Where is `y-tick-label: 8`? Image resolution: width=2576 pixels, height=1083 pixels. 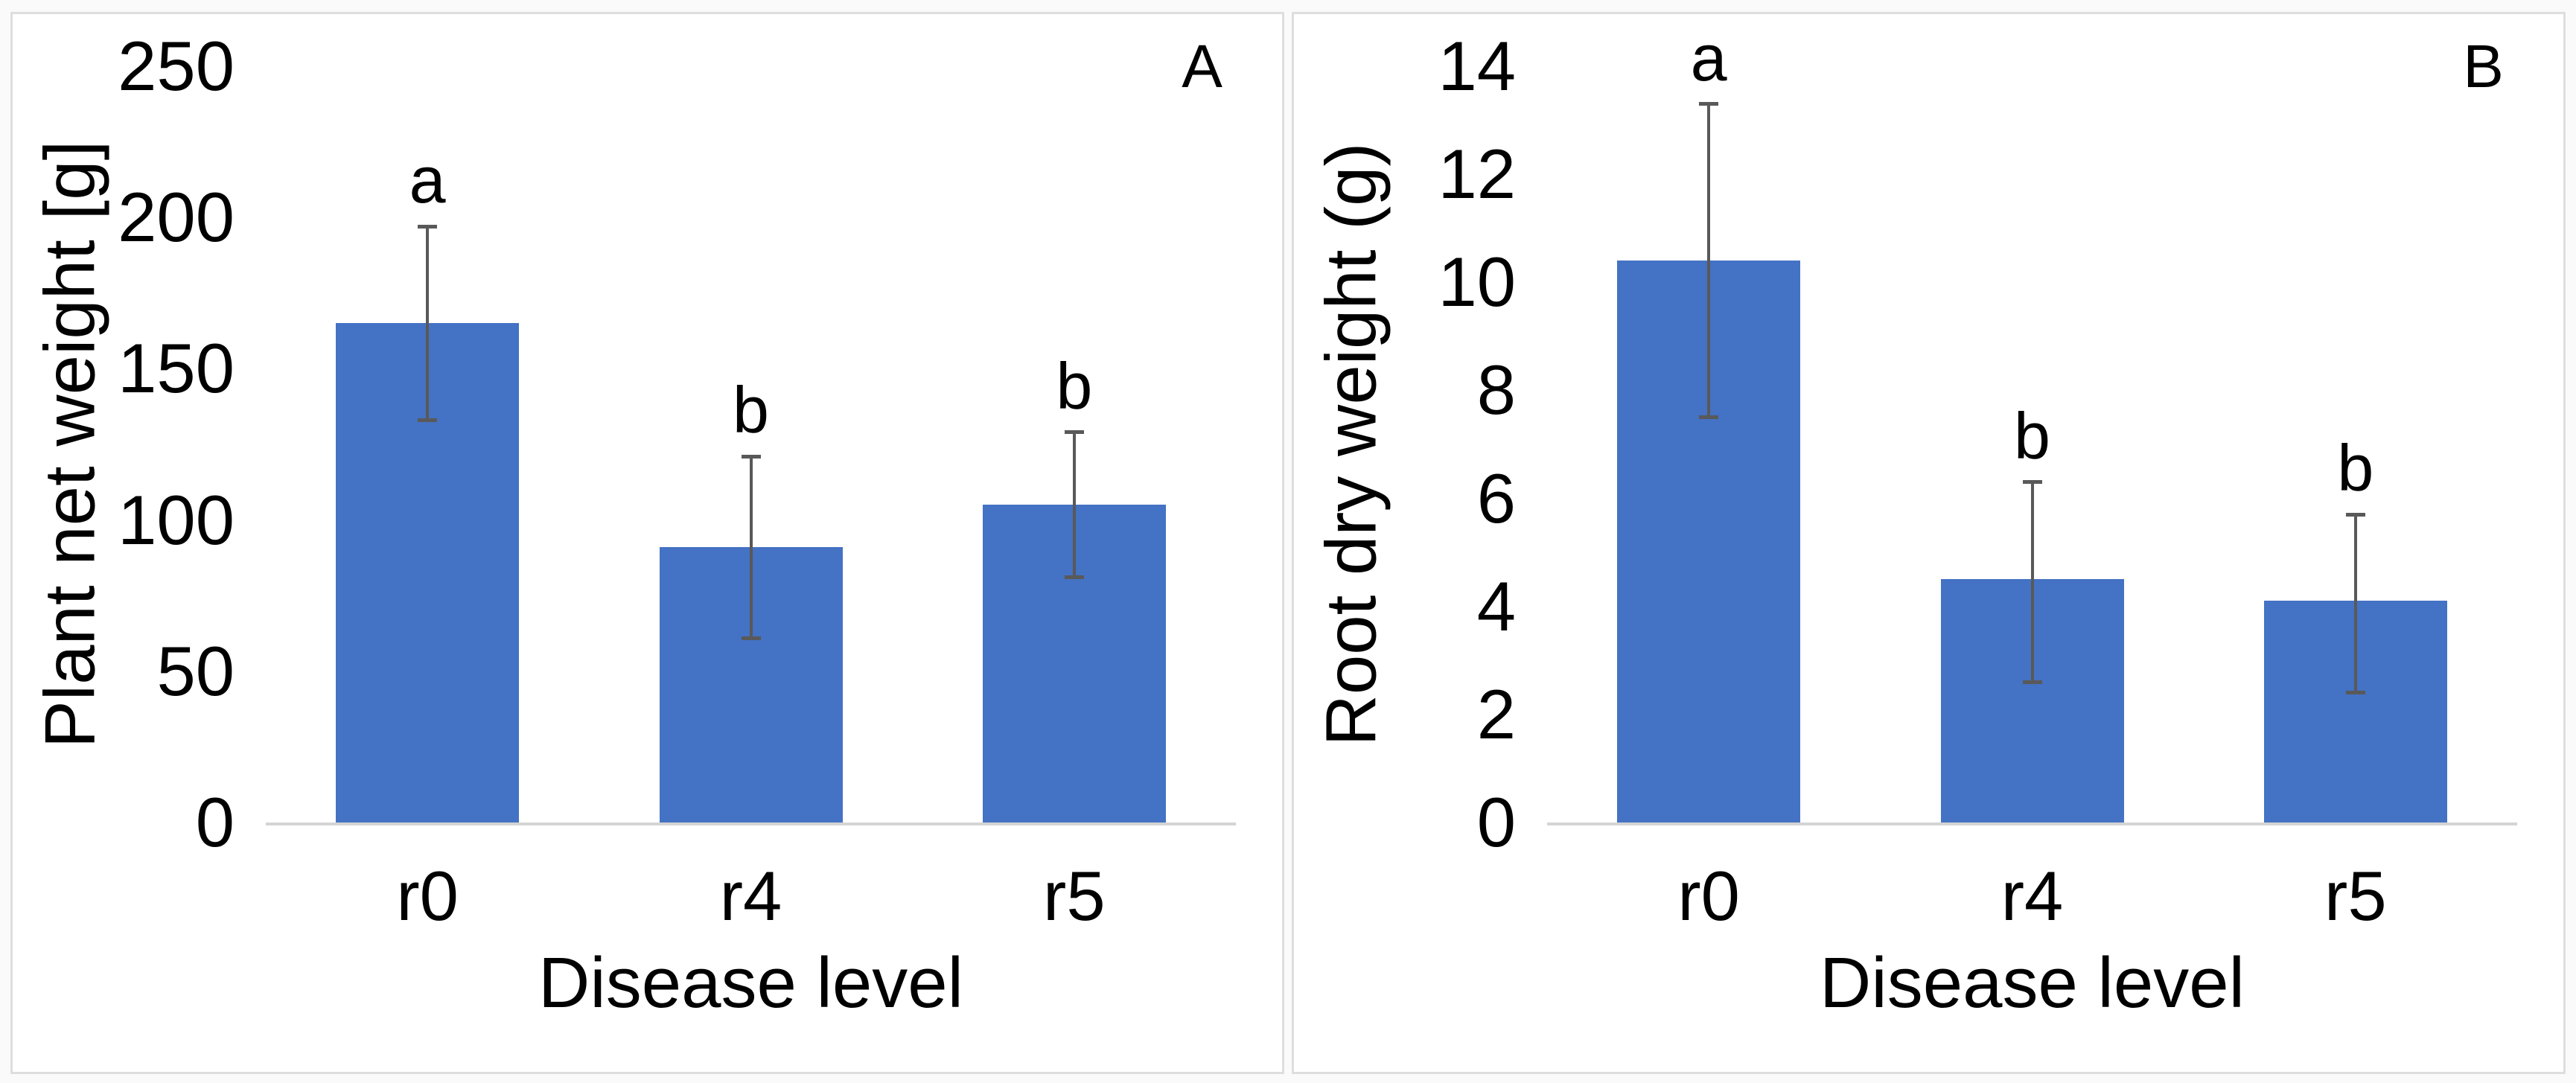
y-tick-label: 8 is located at coordinates (1496, 390).